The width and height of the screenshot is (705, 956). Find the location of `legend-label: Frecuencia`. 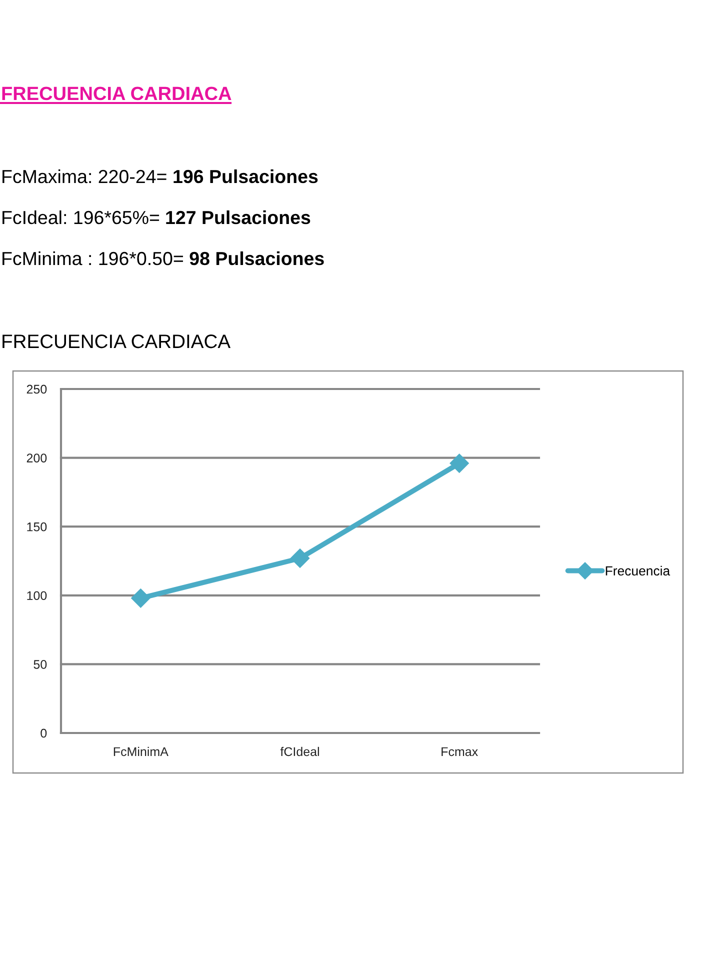

legend-label: Frecuencia is located at coordinates (638, 571).